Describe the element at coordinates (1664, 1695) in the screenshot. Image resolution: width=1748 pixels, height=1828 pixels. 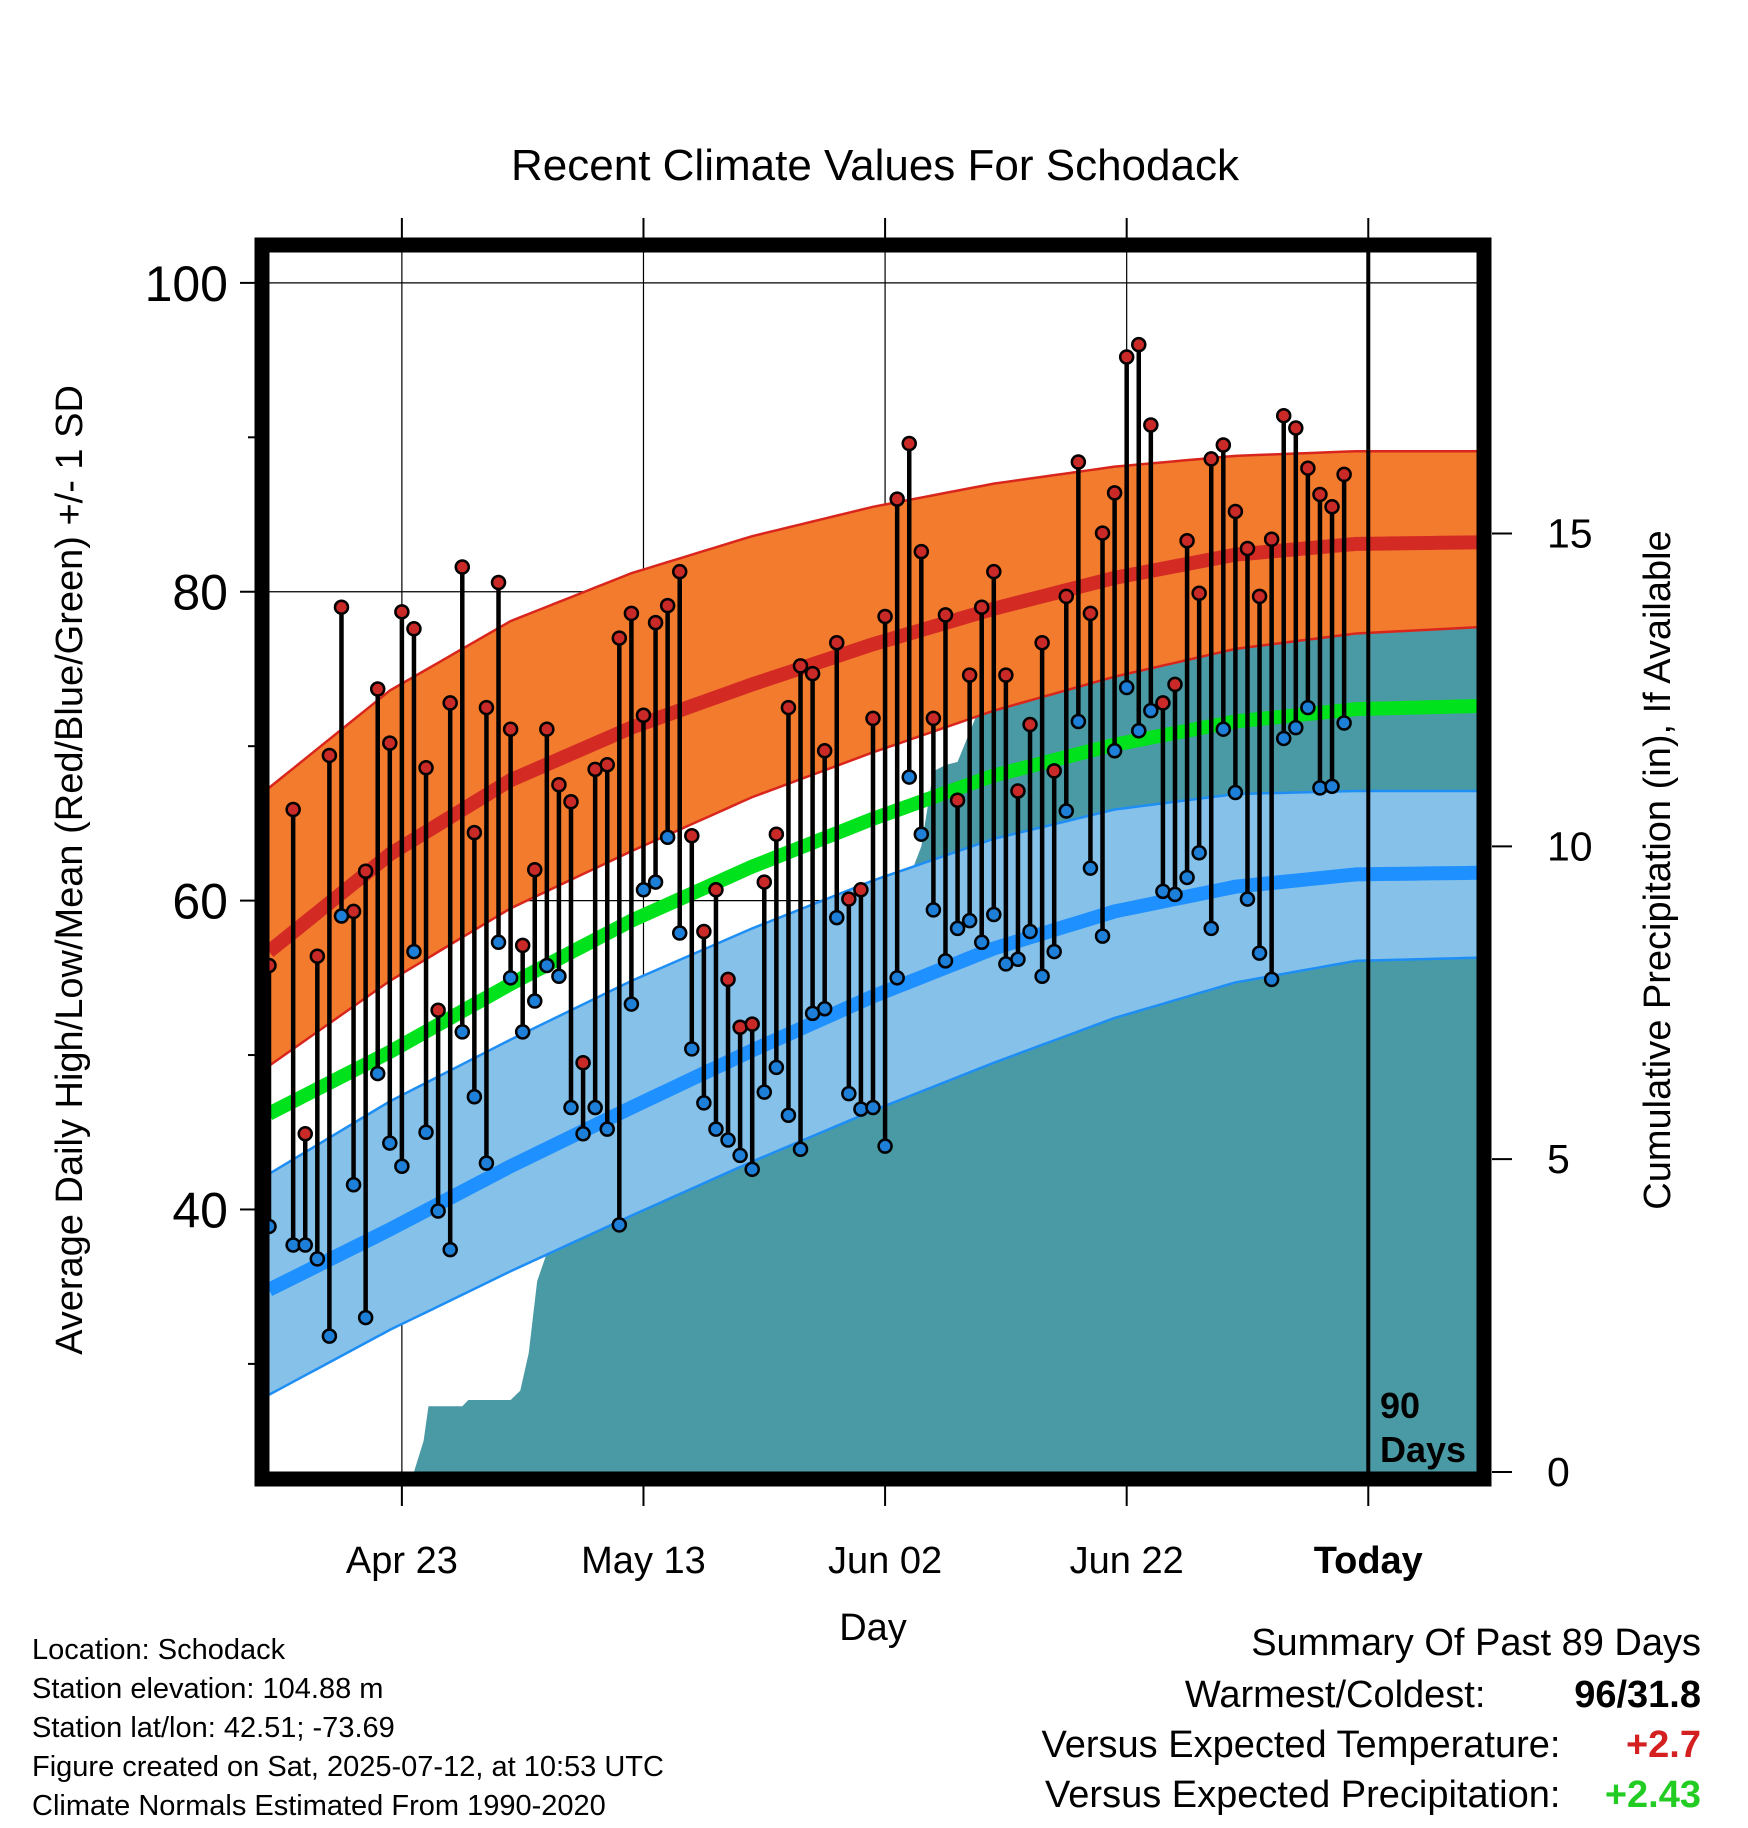
I see `summary-cold-value: 31.8` at that location.